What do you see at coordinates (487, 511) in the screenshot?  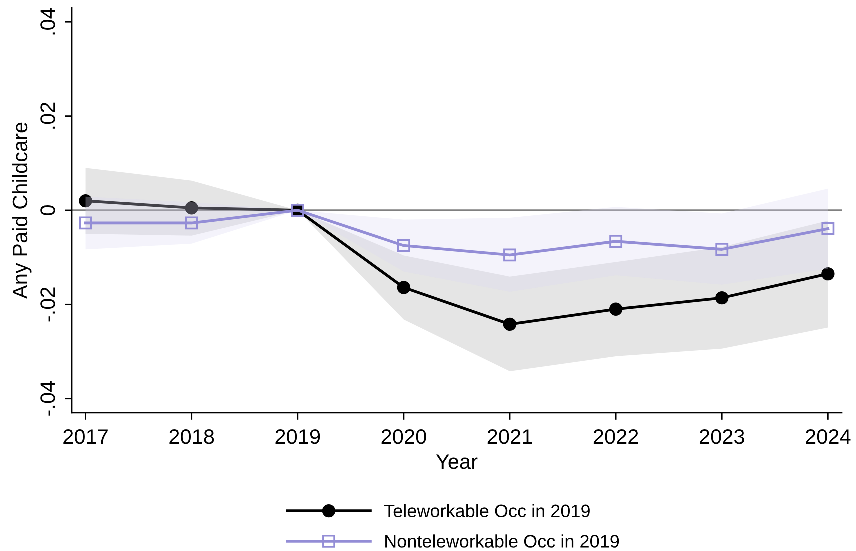 I see `legend-label: Teleworkable Occ in 2019` at bounding box center [487, 511].